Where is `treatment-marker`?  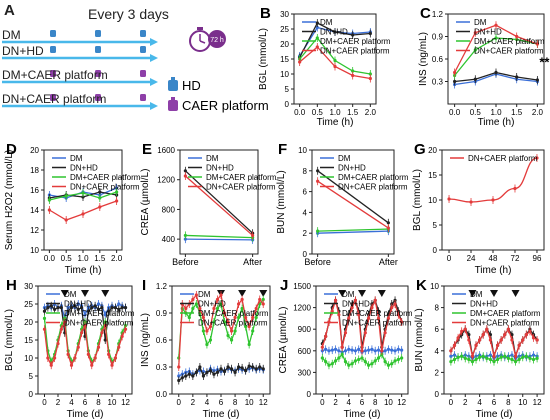
treatment-marker is located at coordinates (342, 293).